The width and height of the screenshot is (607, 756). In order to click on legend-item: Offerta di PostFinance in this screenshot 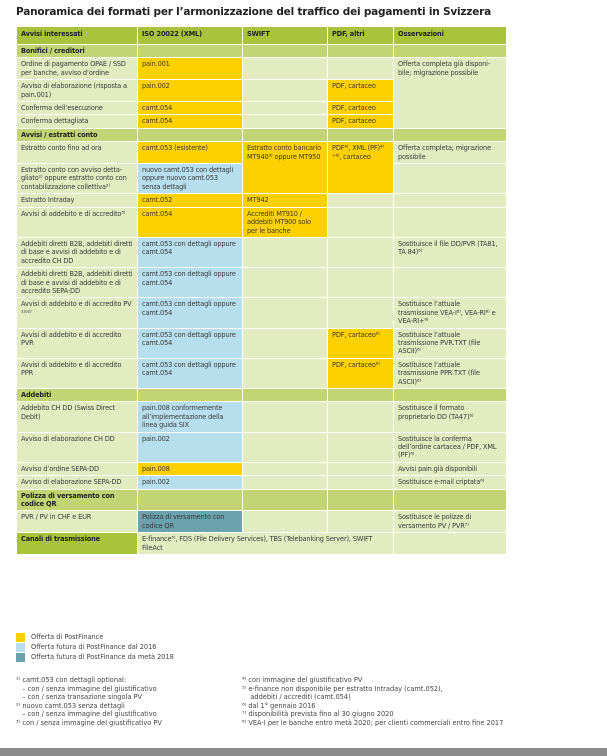, I will do `click(95, 637)`.